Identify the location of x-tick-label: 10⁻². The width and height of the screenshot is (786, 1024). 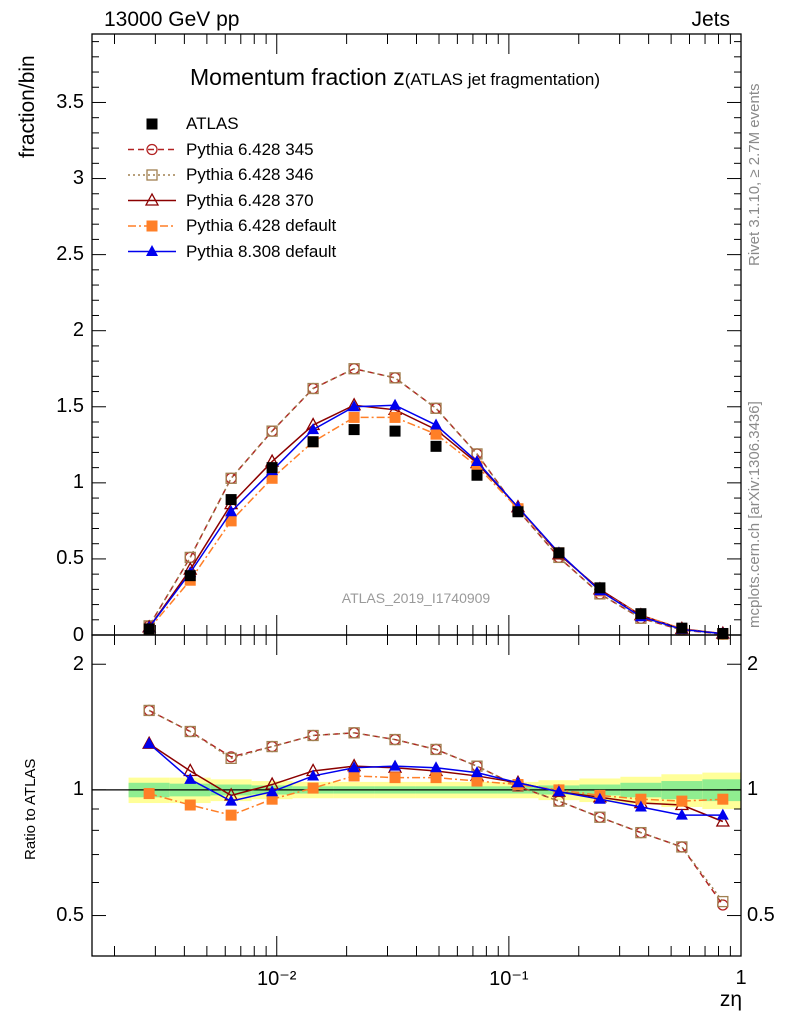
(277, 978).